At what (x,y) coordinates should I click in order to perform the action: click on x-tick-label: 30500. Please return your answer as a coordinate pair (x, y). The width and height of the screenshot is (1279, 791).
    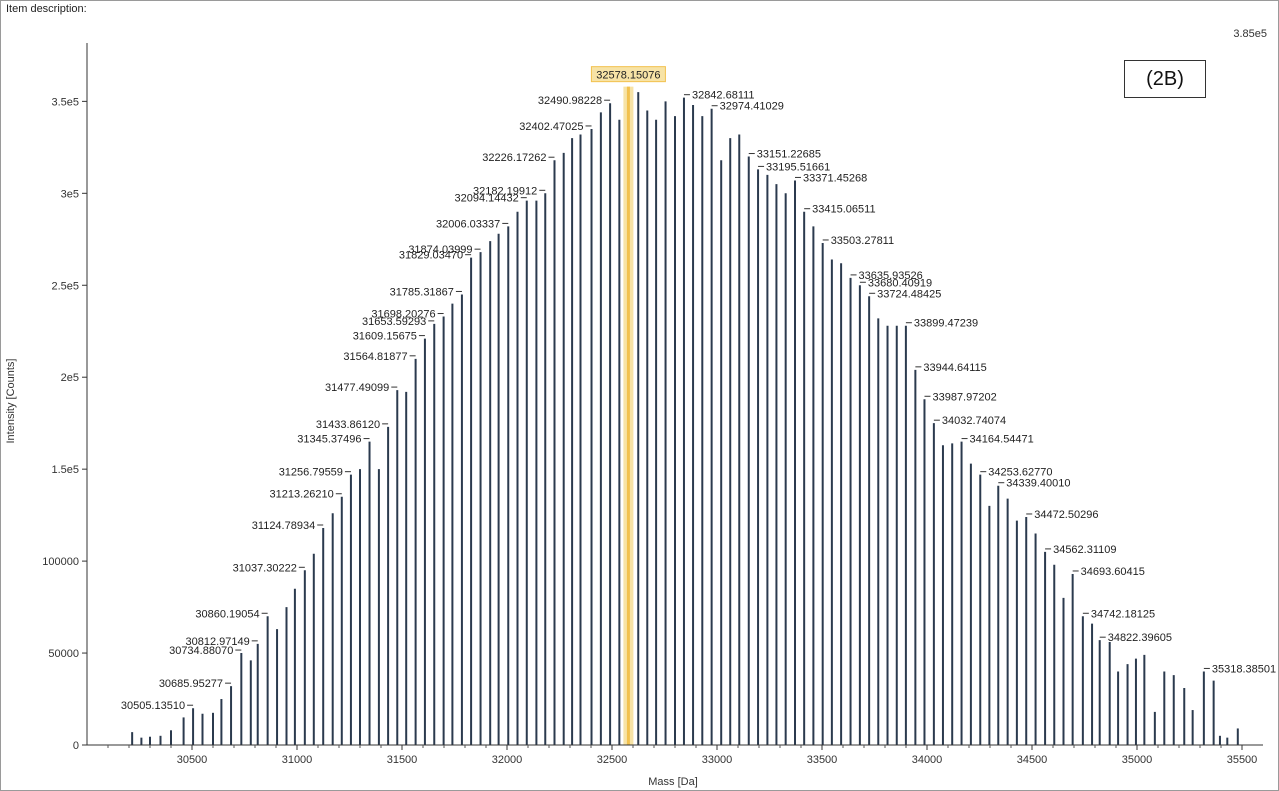
    Looking at the image, I should click on (192, 760).